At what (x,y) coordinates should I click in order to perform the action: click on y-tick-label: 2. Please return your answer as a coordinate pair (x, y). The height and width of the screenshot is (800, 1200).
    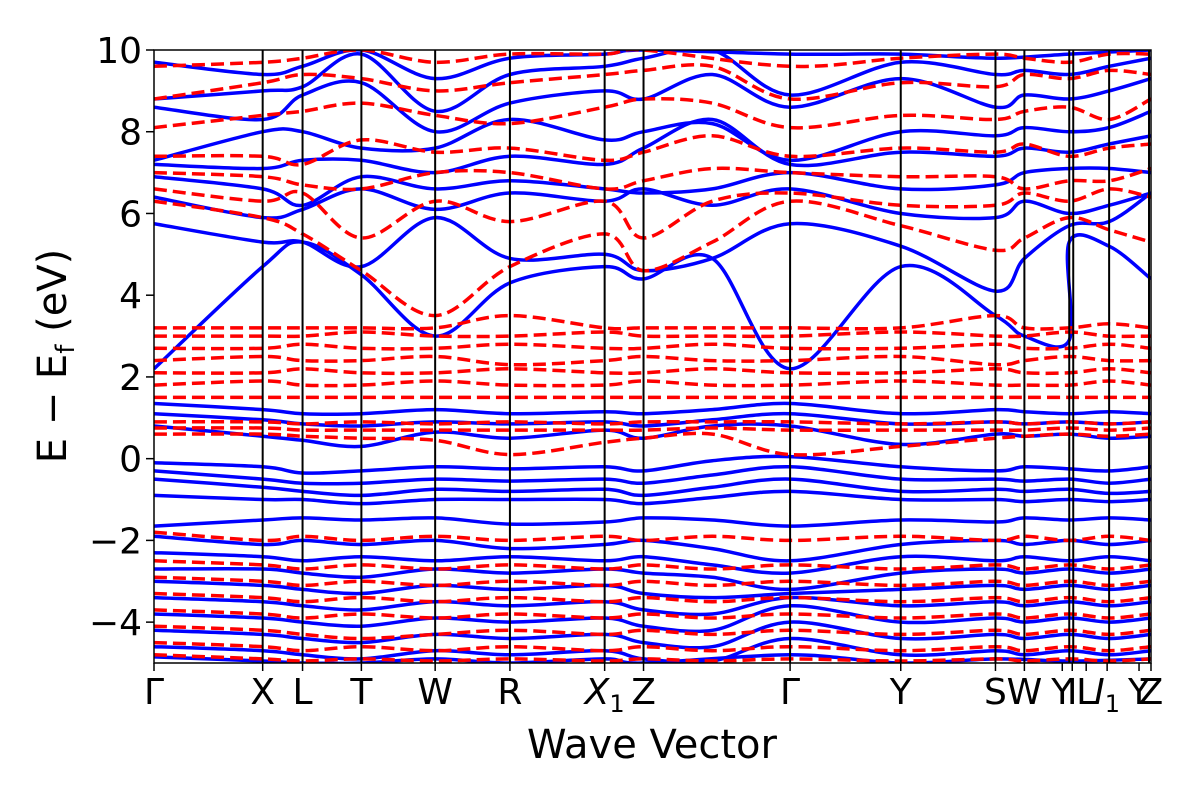
    Looking at the image, I should click on (130, 378).